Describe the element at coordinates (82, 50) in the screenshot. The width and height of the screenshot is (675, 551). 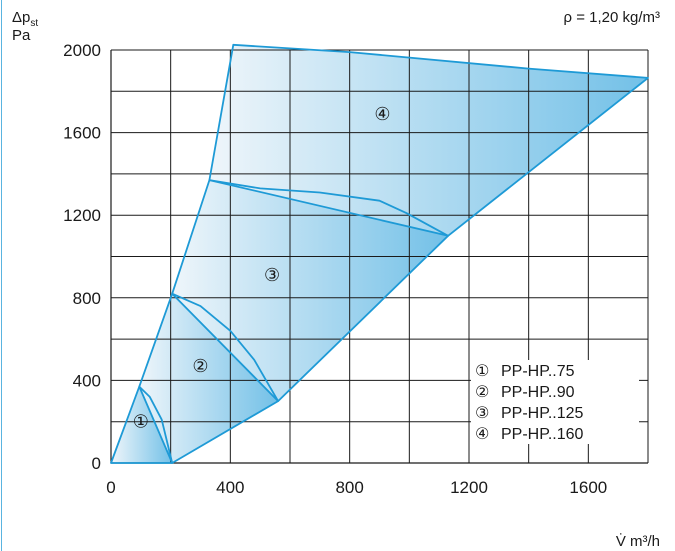
I see `y-tick-label: 2000` at that location.